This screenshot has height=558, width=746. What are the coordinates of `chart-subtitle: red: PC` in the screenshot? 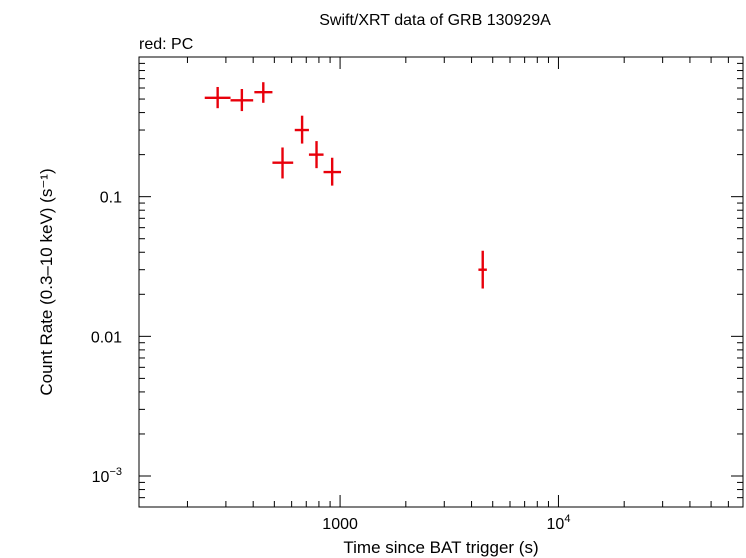 It's located at (166, 44).